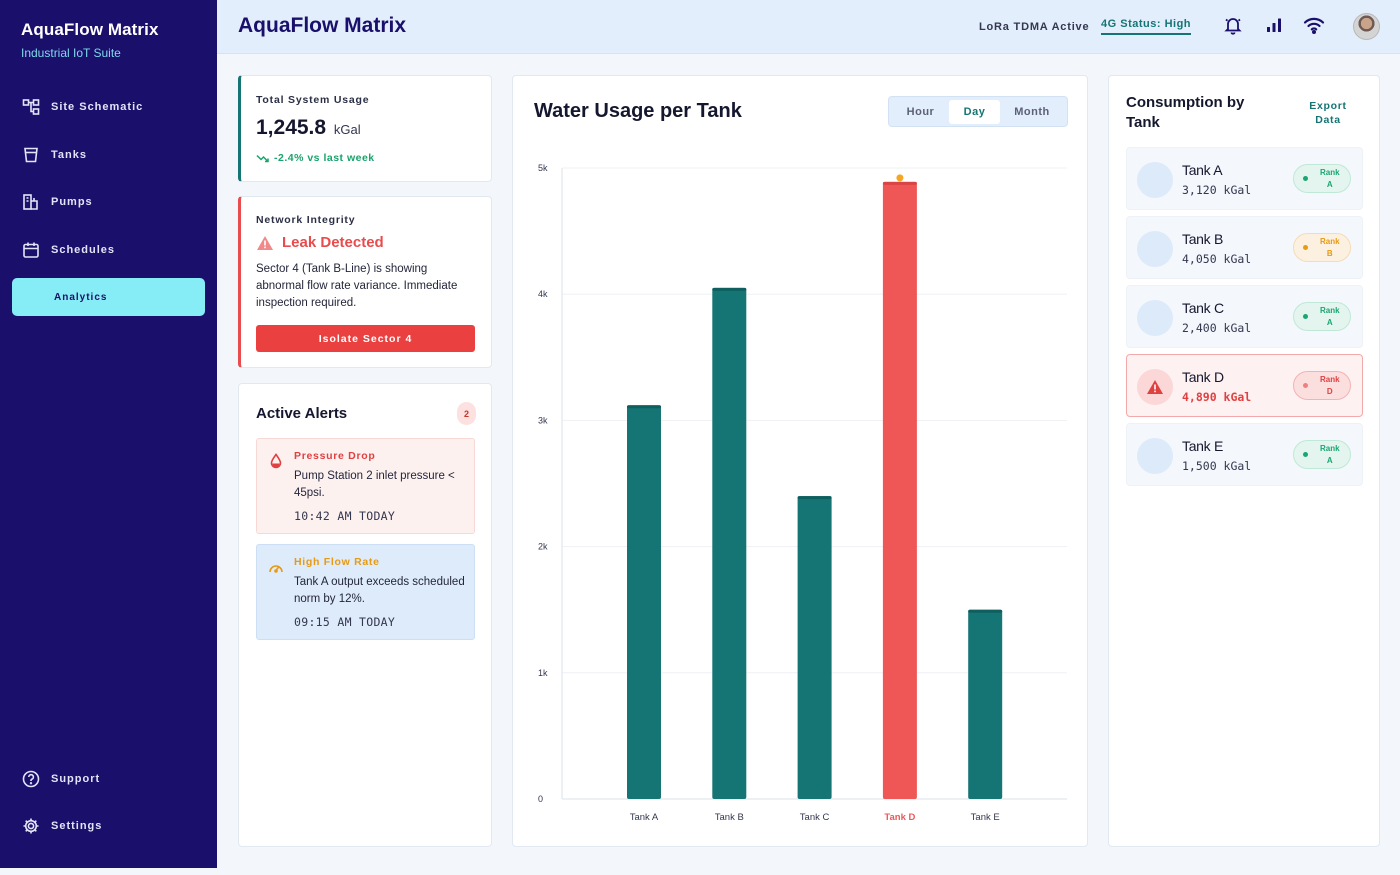  What do you see at coordinates (543, 673) in the screenshot?
I see `y-tick-label: 1k` at bounding box center [543, 673].